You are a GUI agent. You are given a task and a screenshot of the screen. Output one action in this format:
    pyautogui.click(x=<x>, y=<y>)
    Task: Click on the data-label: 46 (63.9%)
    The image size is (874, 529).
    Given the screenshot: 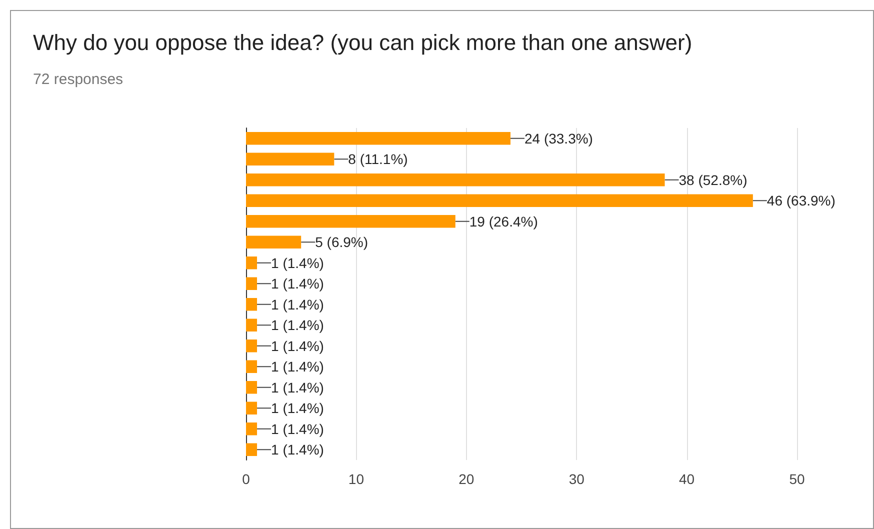 What is the action you would take?
    pyautogui.click(x=801, y=200)
    